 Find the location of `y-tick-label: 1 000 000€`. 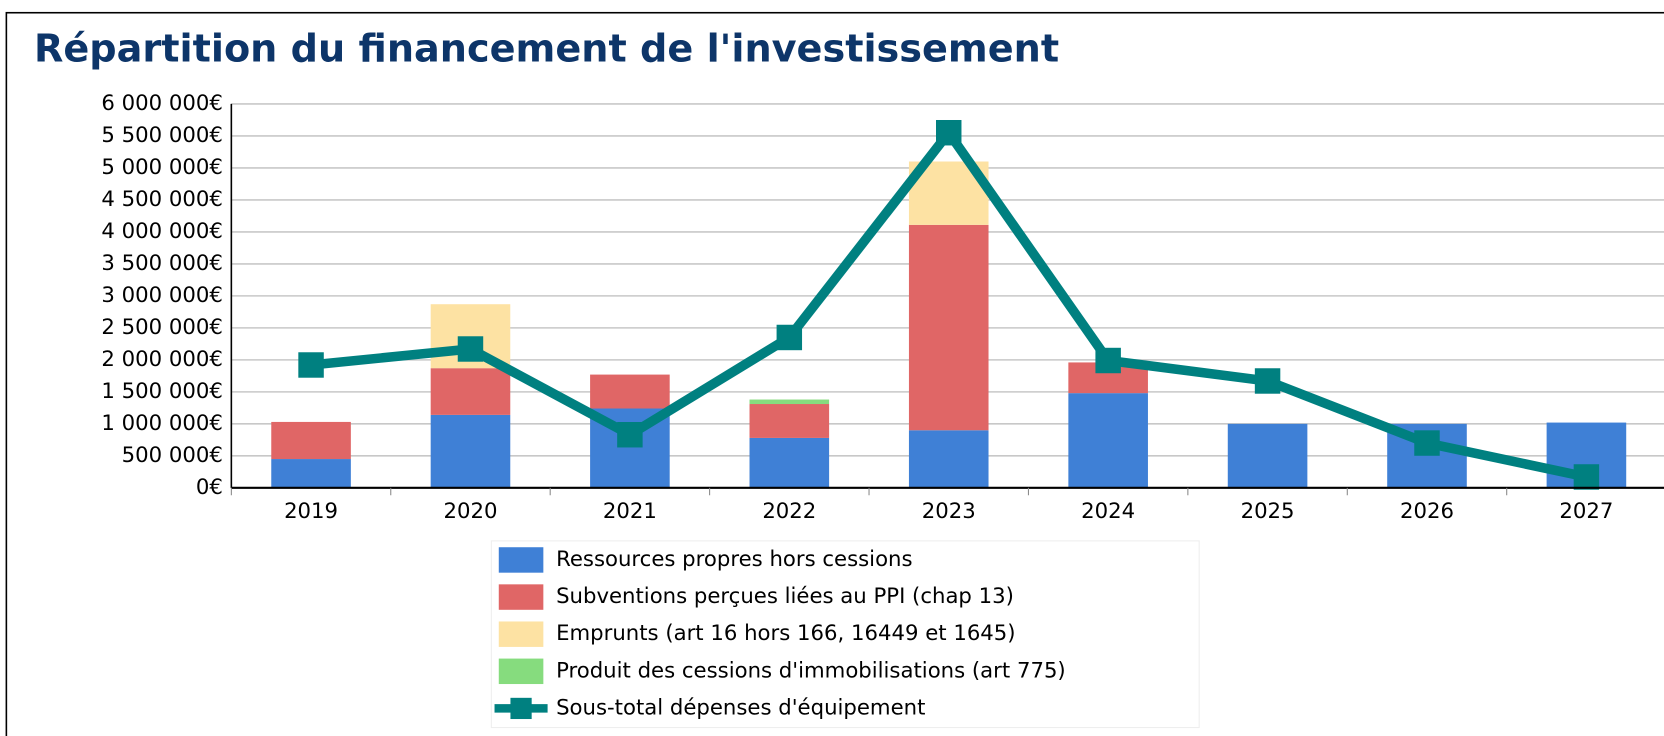

y-tick-label: 1 000 000€ is located at coordinates (161, 423).